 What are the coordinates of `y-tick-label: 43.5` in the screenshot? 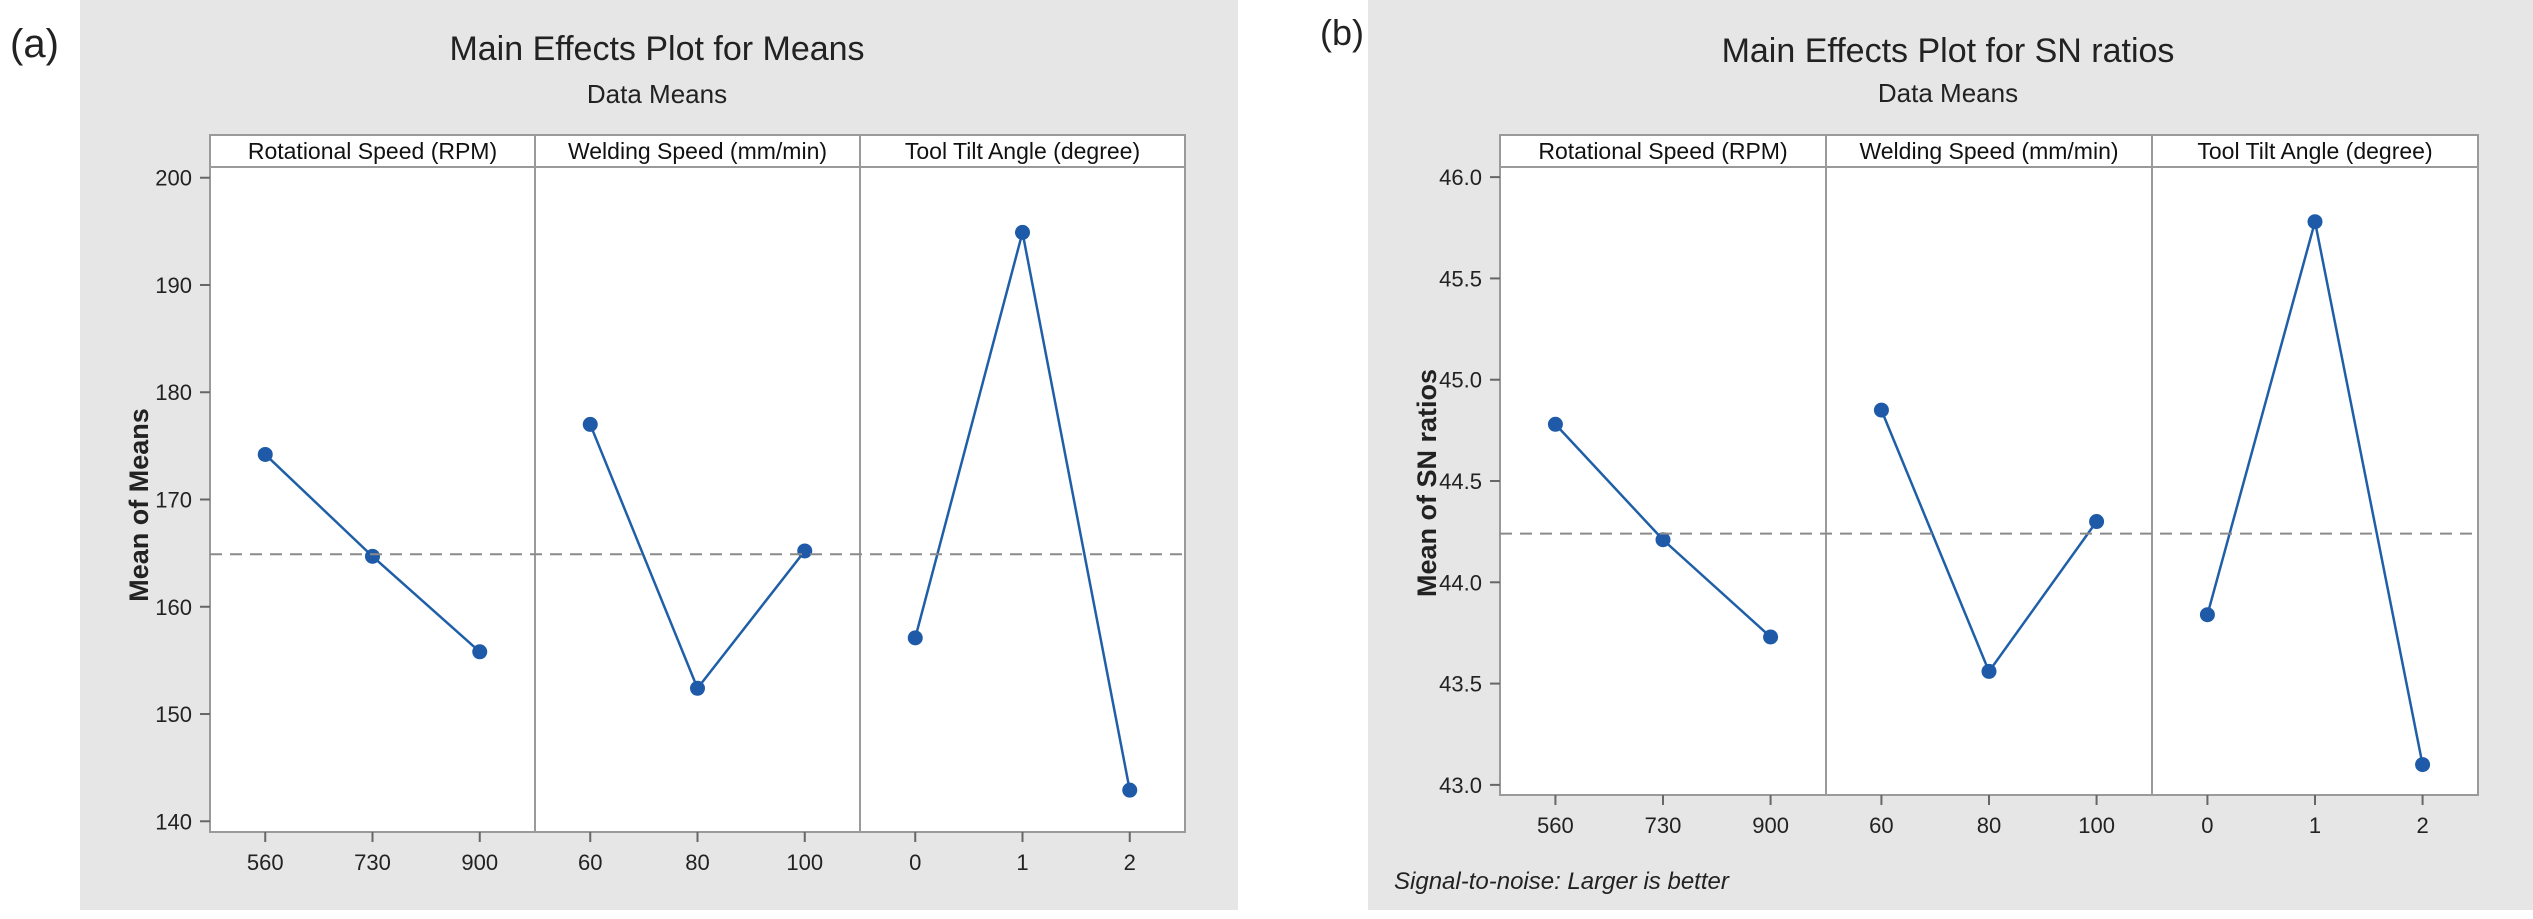 It's located at (1460, 684).